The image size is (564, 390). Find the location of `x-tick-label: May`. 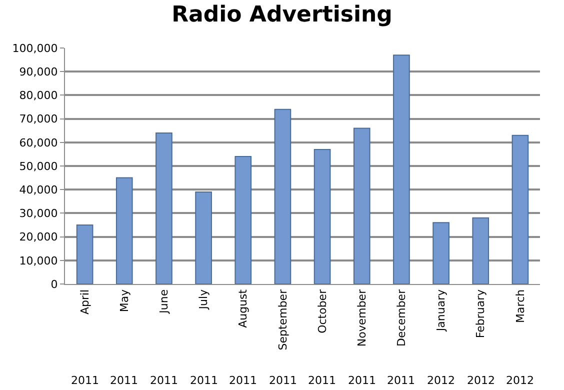

x-tick-label: May is located at coordinates (124, 300).